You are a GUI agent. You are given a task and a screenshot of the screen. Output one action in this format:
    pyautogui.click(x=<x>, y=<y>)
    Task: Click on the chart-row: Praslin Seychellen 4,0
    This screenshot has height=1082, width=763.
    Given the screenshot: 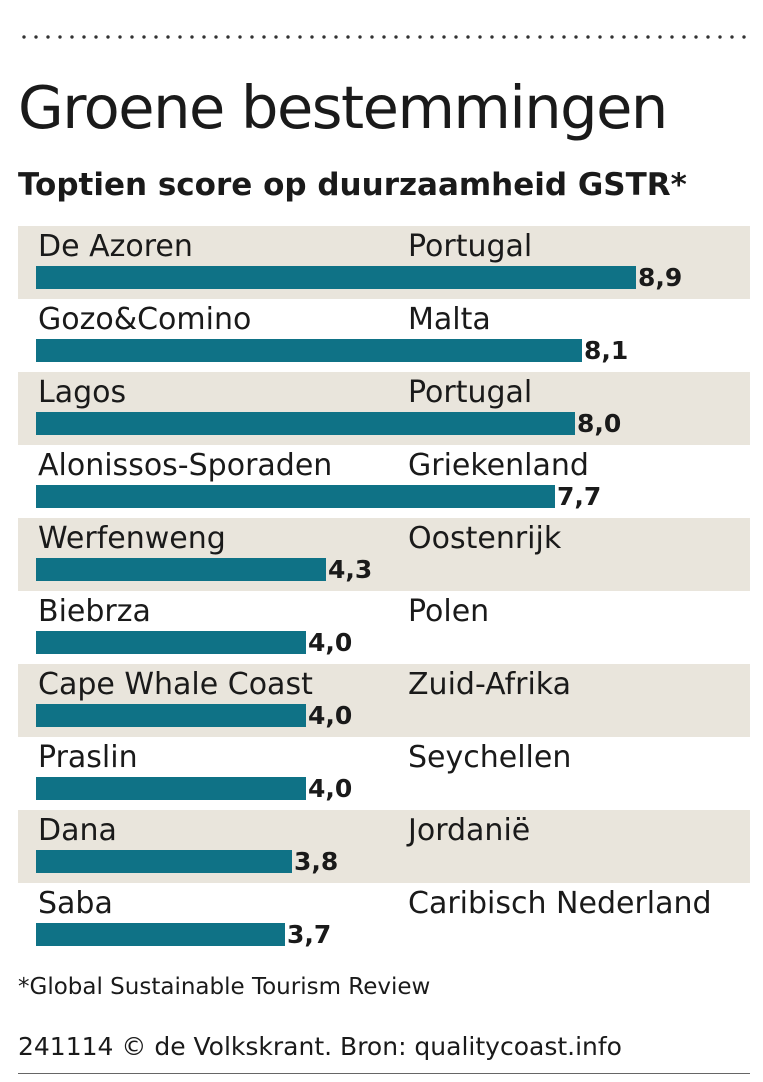 What is the action you would take?
    pyautogui.click(x=384, y=773)
    